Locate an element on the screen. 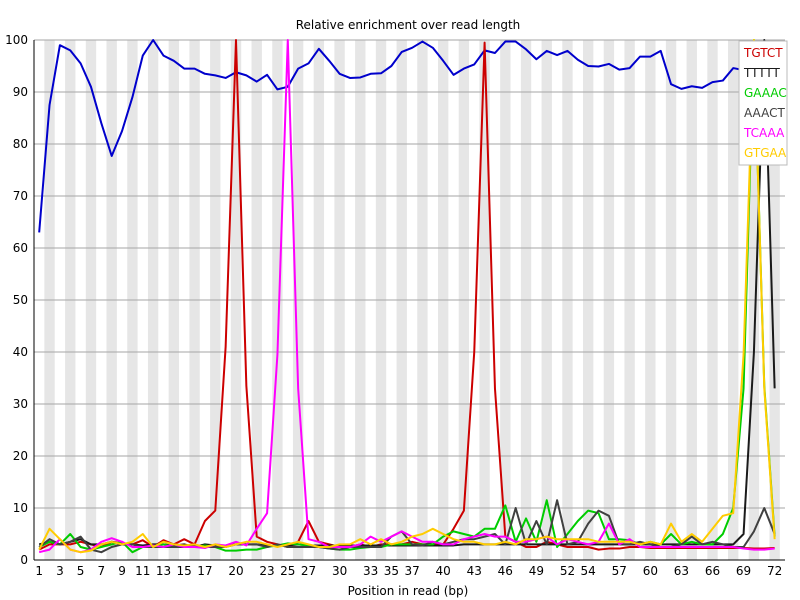 This screenshot has height=600, width=800. legend-entry-ttttt: TTTTT is located at coordinates (761, 73).